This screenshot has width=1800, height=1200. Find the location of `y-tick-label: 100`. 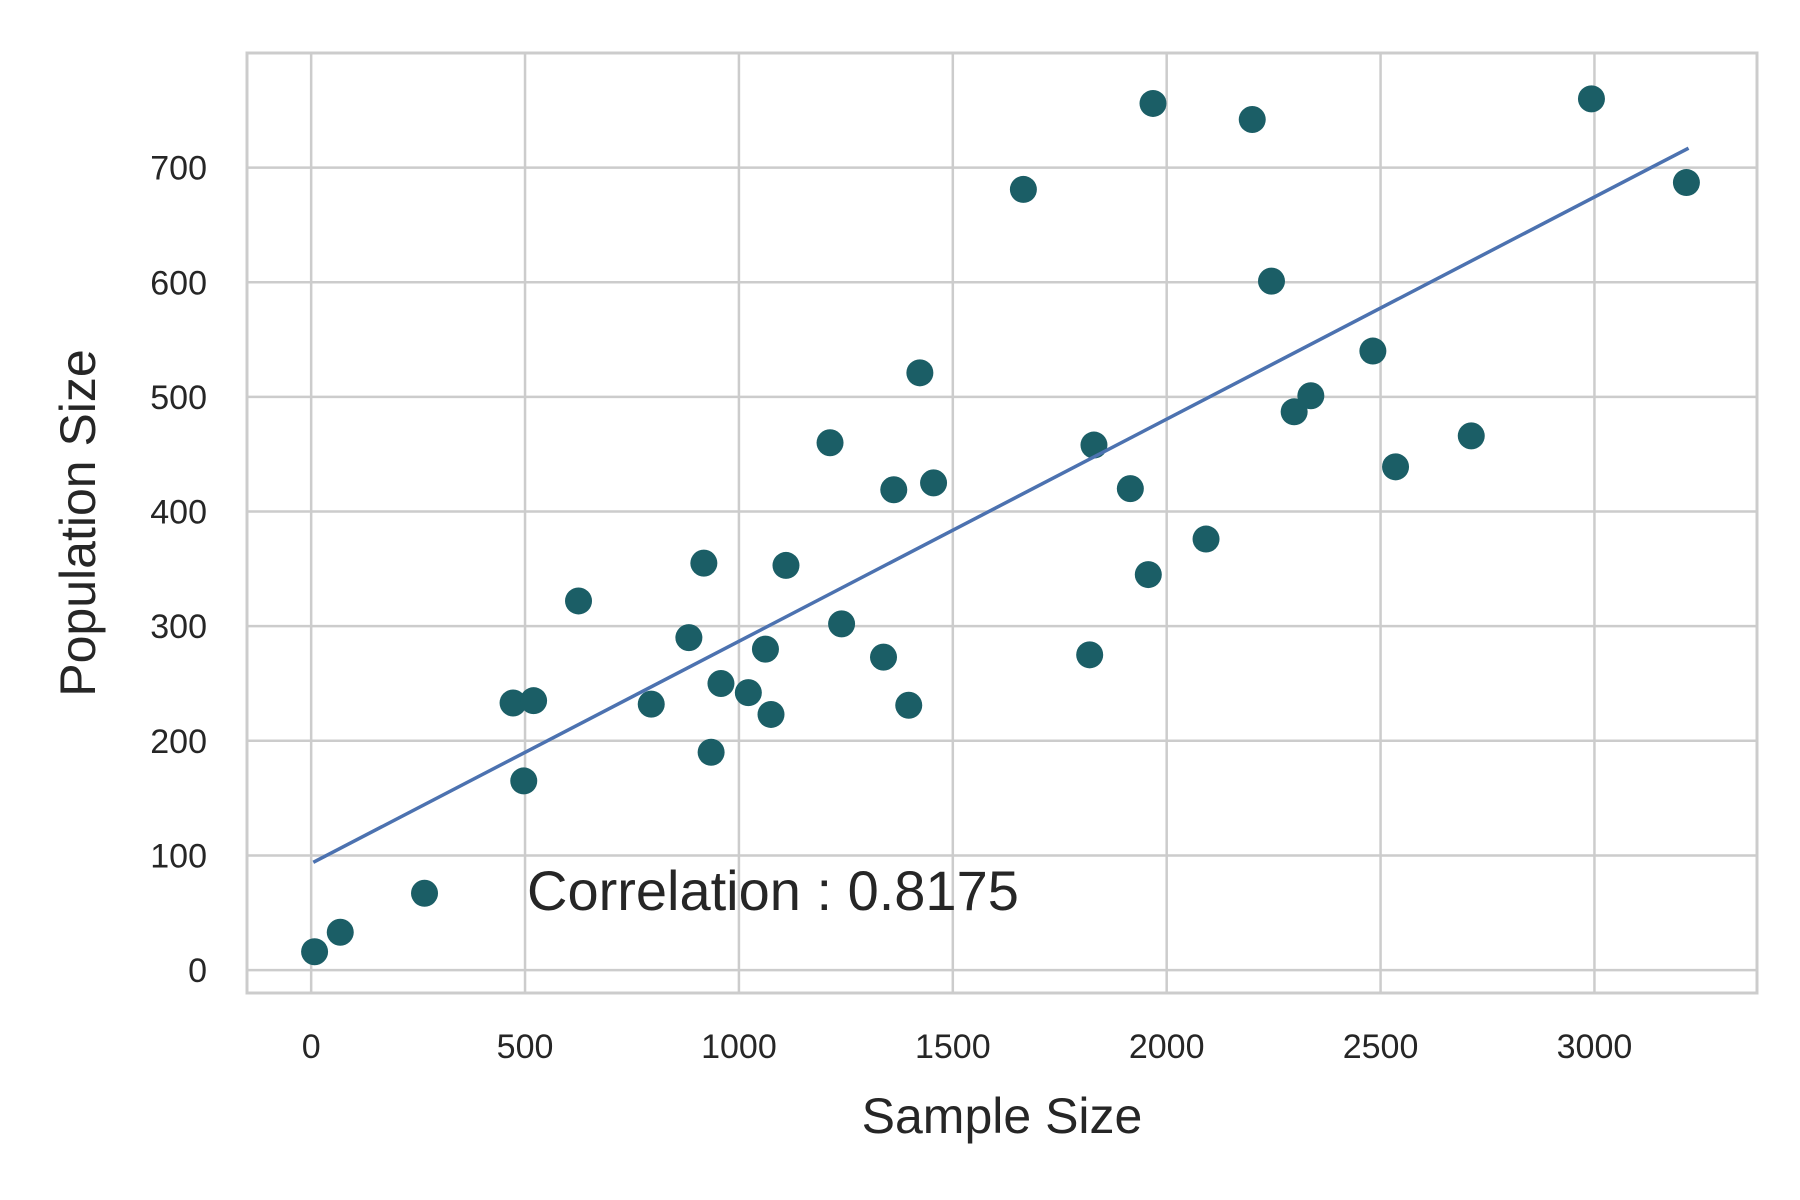

y-tick-label: 100 is located at coordinates (178, 856).